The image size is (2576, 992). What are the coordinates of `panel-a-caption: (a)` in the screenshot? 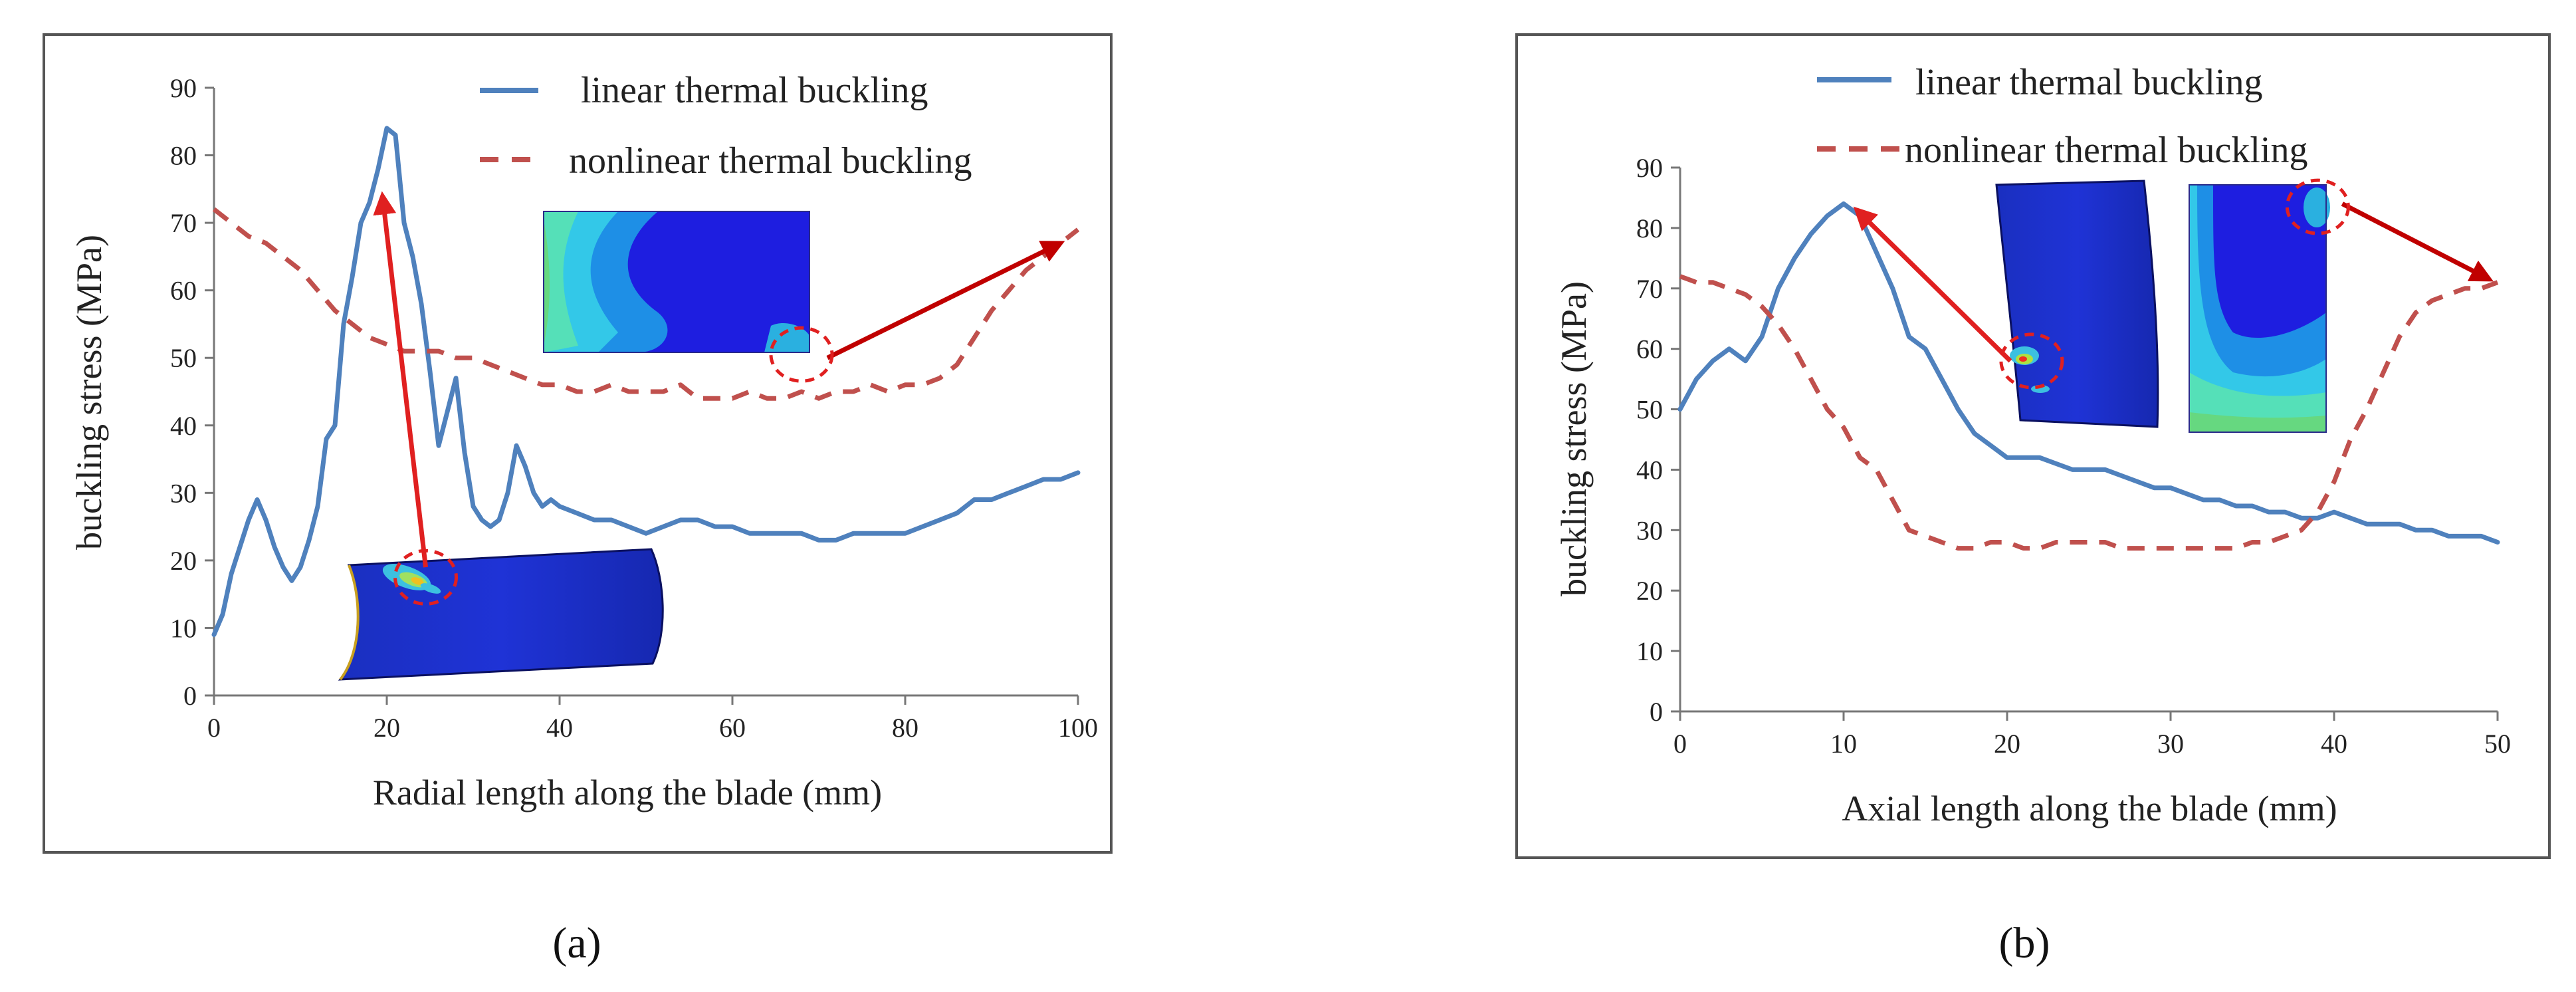 It's located at (576, 943).